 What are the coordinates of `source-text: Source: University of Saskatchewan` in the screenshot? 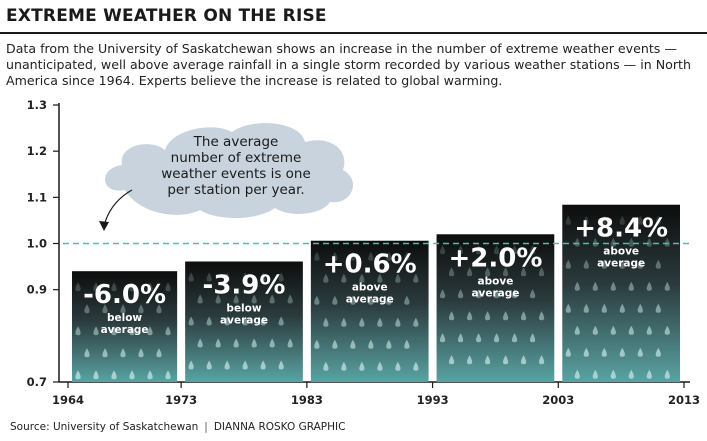 It's located at (104, 427).